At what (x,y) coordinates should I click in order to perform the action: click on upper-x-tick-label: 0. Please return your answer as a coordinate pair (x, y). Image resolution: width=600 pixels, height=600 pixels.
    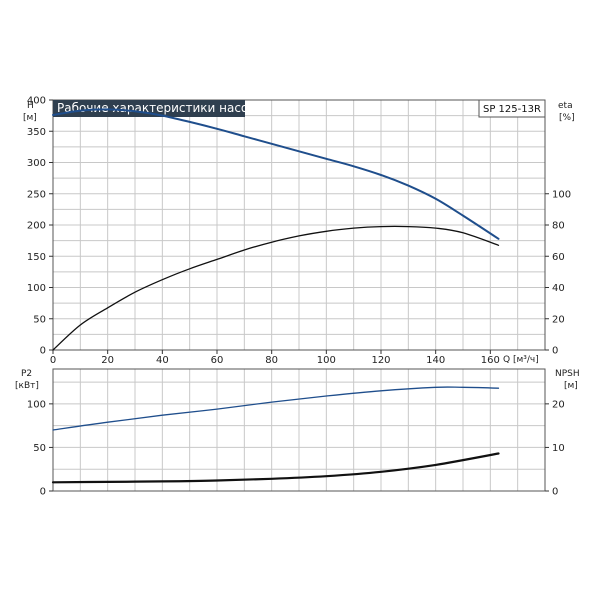
    Looking at the image, I should click on (53, 360).